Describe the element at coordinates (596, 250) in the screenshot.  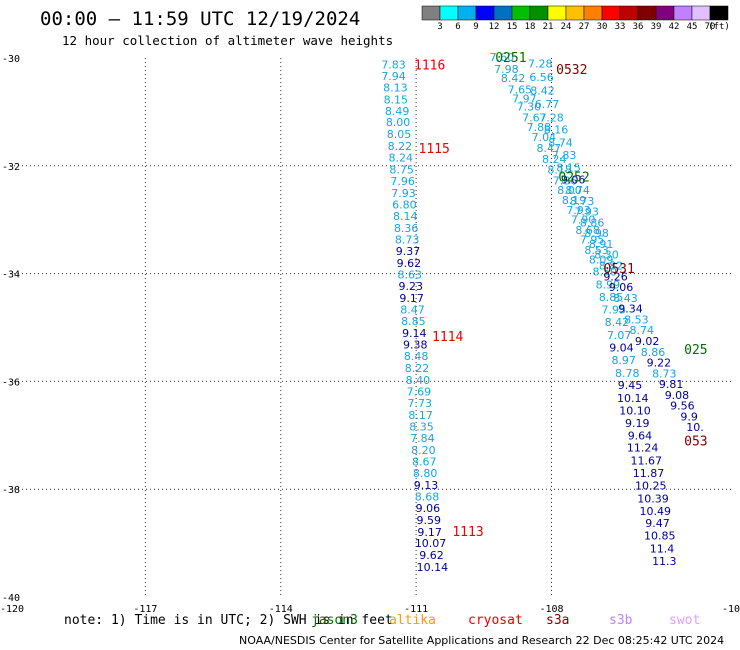
I see `wave-height-value: 8.53` at that location.